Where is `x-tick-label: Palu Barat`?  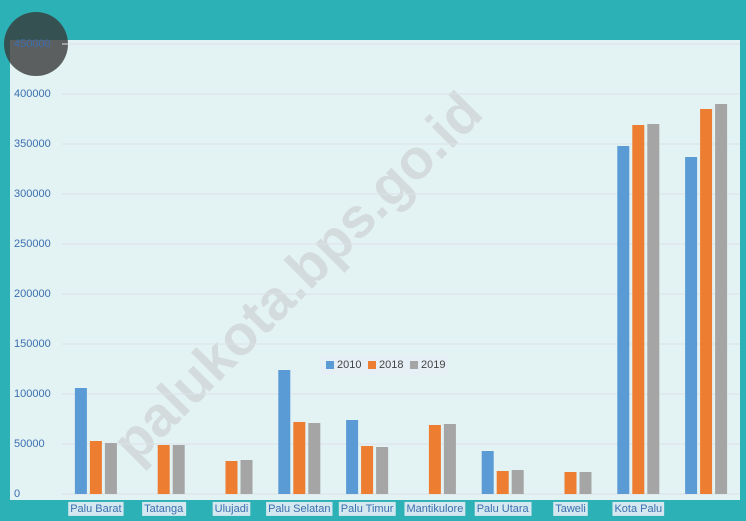
x-tick-label: Palu Barat is located at coordinates (95, 509).